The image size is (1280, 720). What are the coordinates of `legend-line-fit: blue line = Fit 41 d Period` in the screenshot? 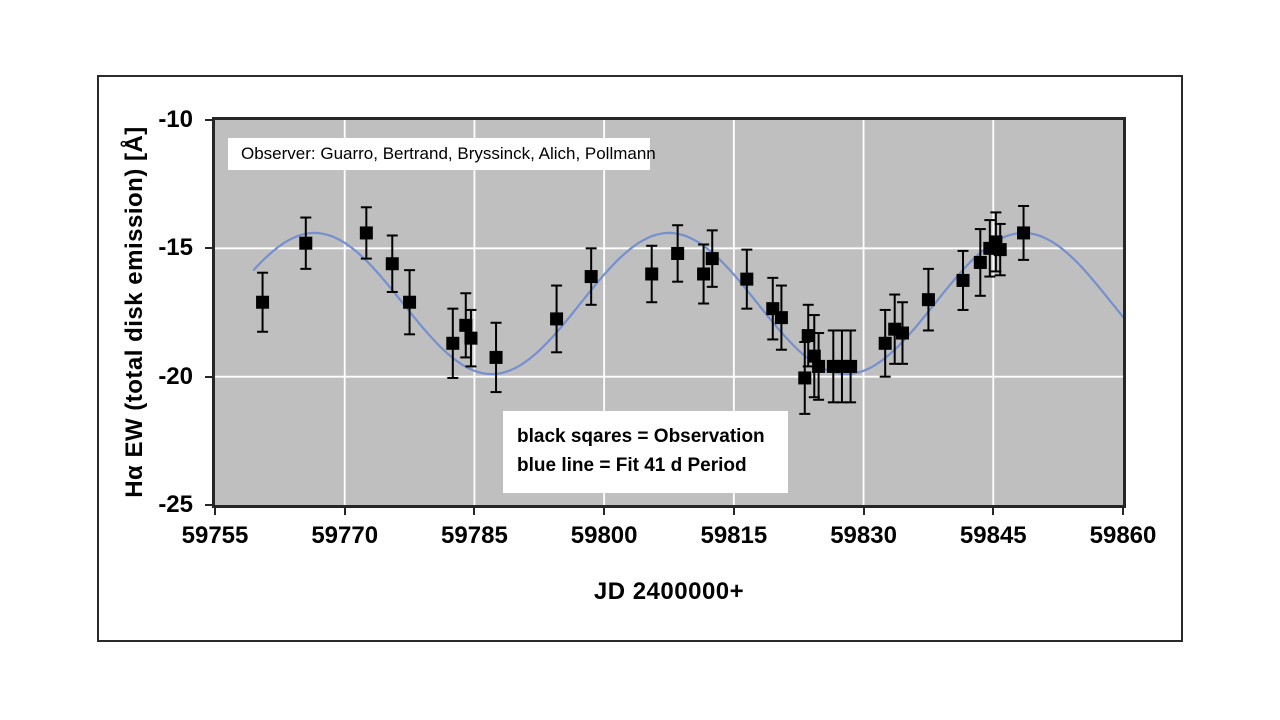 It's located at (632, 465).